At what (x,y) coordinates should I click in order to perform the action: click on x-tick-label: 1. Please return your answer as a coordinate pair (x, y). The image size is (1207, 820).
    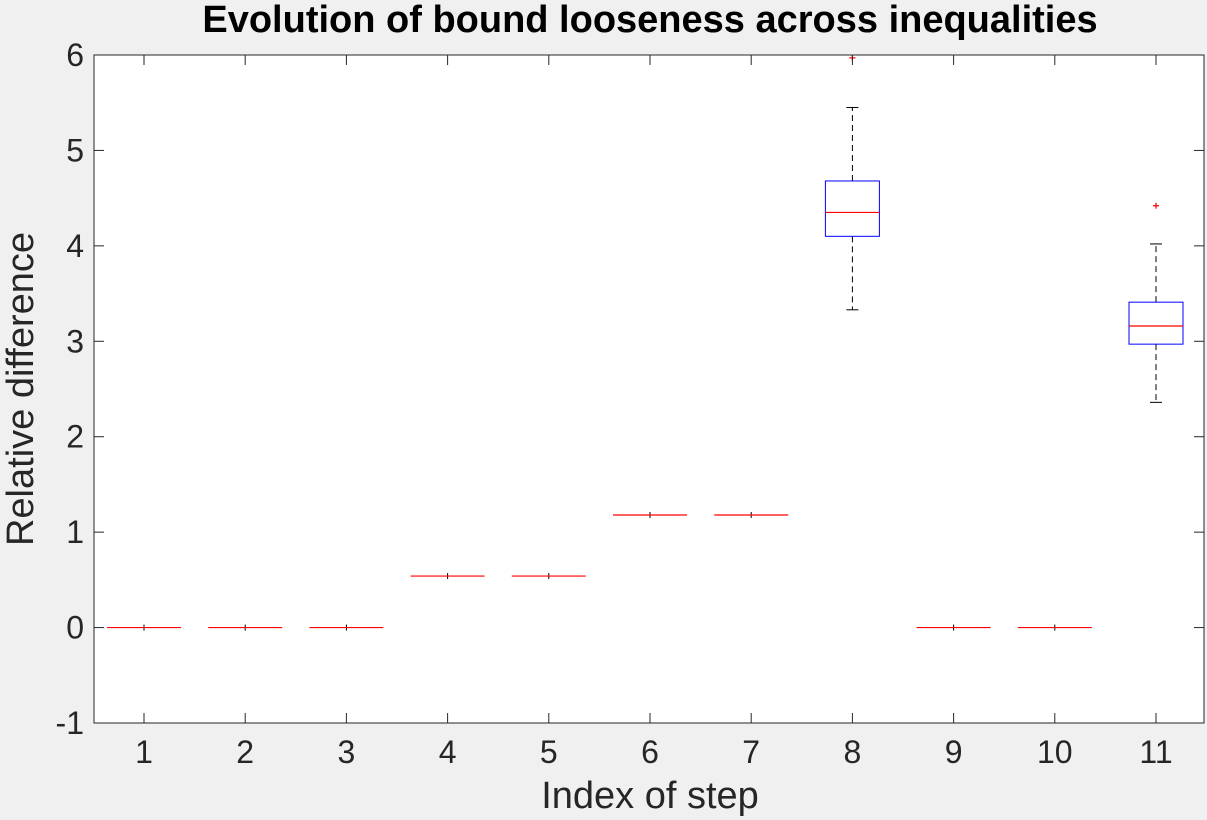
    Looking at the image, I should click on (144, 752).